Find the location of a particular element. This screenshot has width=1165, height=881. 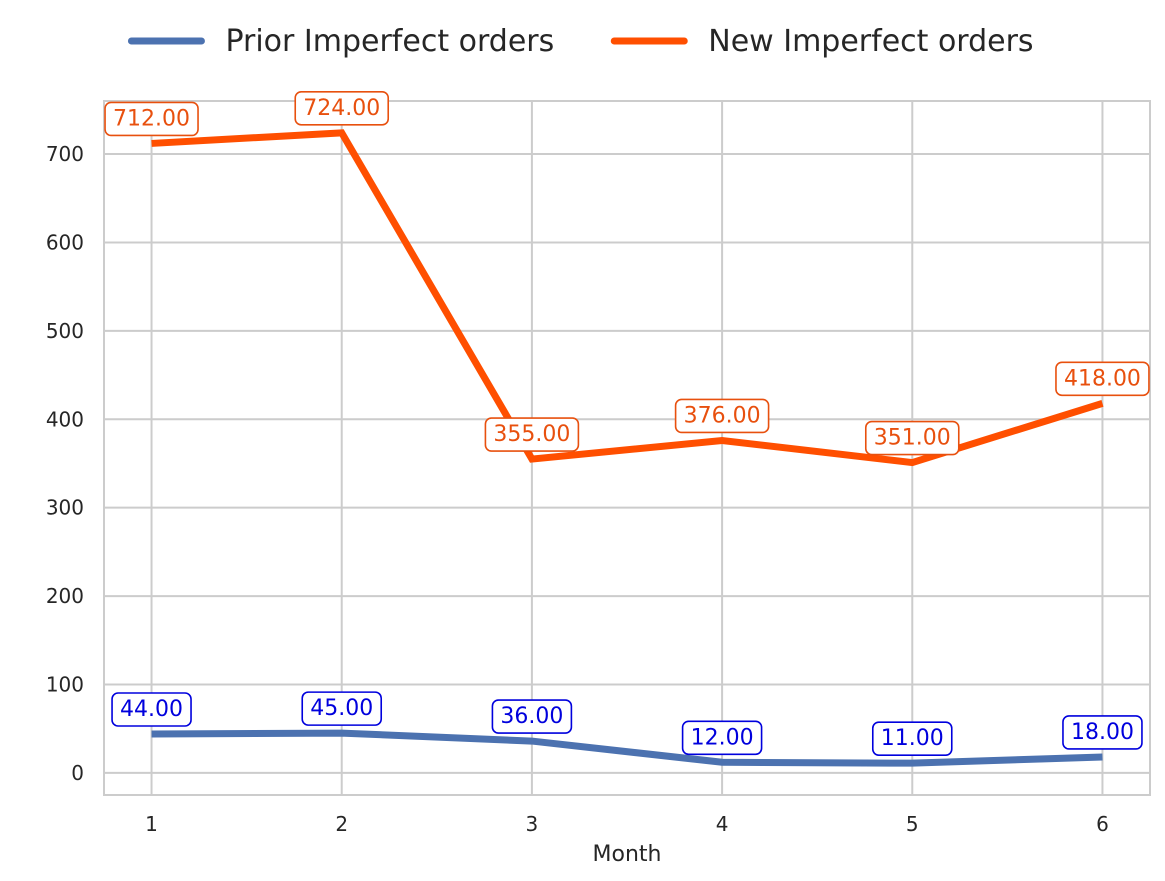

y-tick-label: 200 is located at coordinates (65, 596).